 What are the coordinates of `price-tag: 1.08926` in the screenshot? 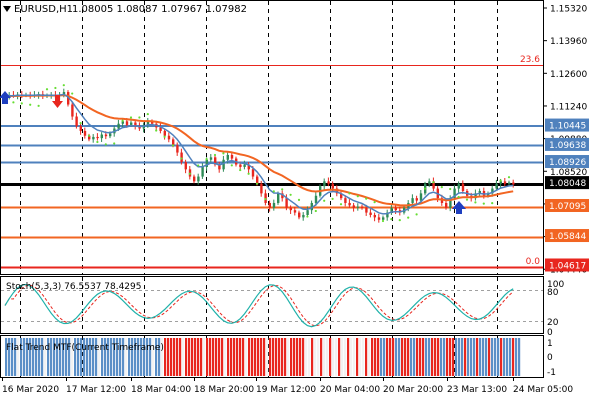 It's located at (567, 163).